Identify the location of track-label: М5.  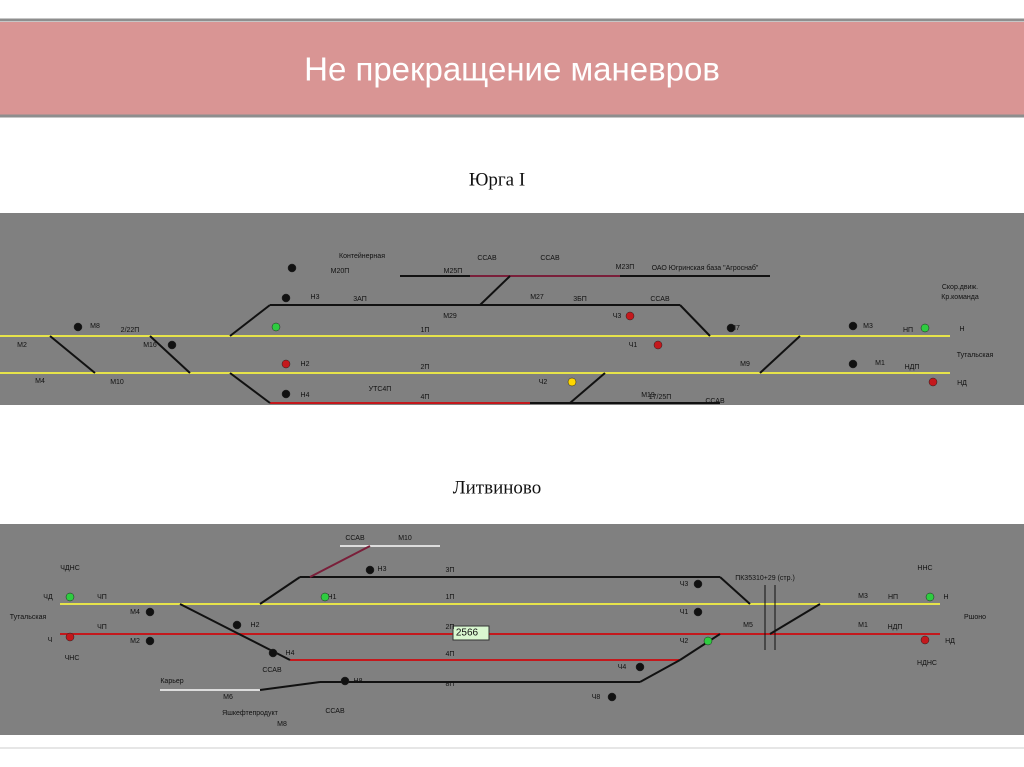
(748, 625).